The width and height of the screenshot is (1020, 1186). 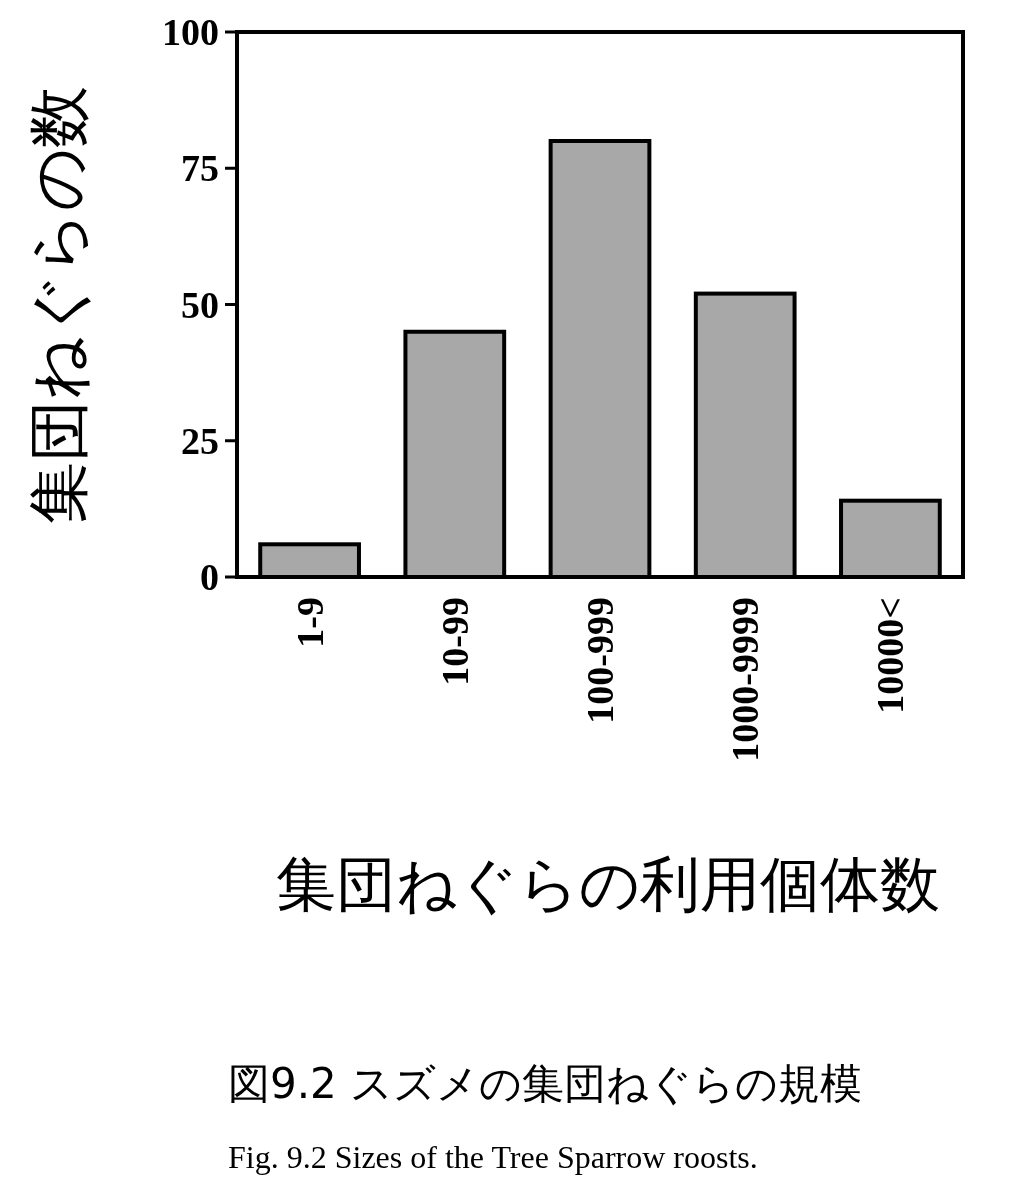 What do you see at coordinates (745, 679) in the screenshot?
I see `x-tick-label: 1000-9999` at bounding box center [745, 679].